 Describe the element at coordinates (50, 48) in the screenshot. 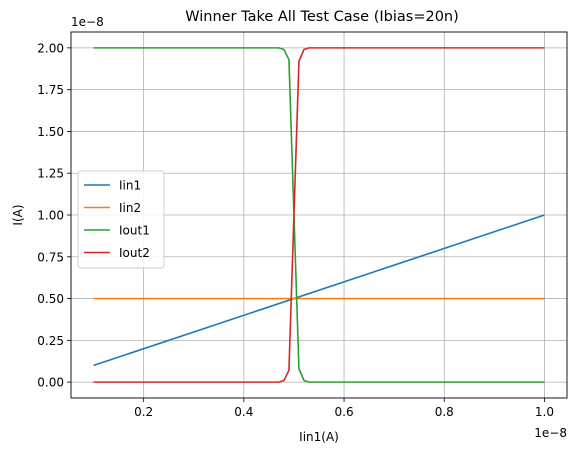

I see `y-tick-label: 2.00` at that location.